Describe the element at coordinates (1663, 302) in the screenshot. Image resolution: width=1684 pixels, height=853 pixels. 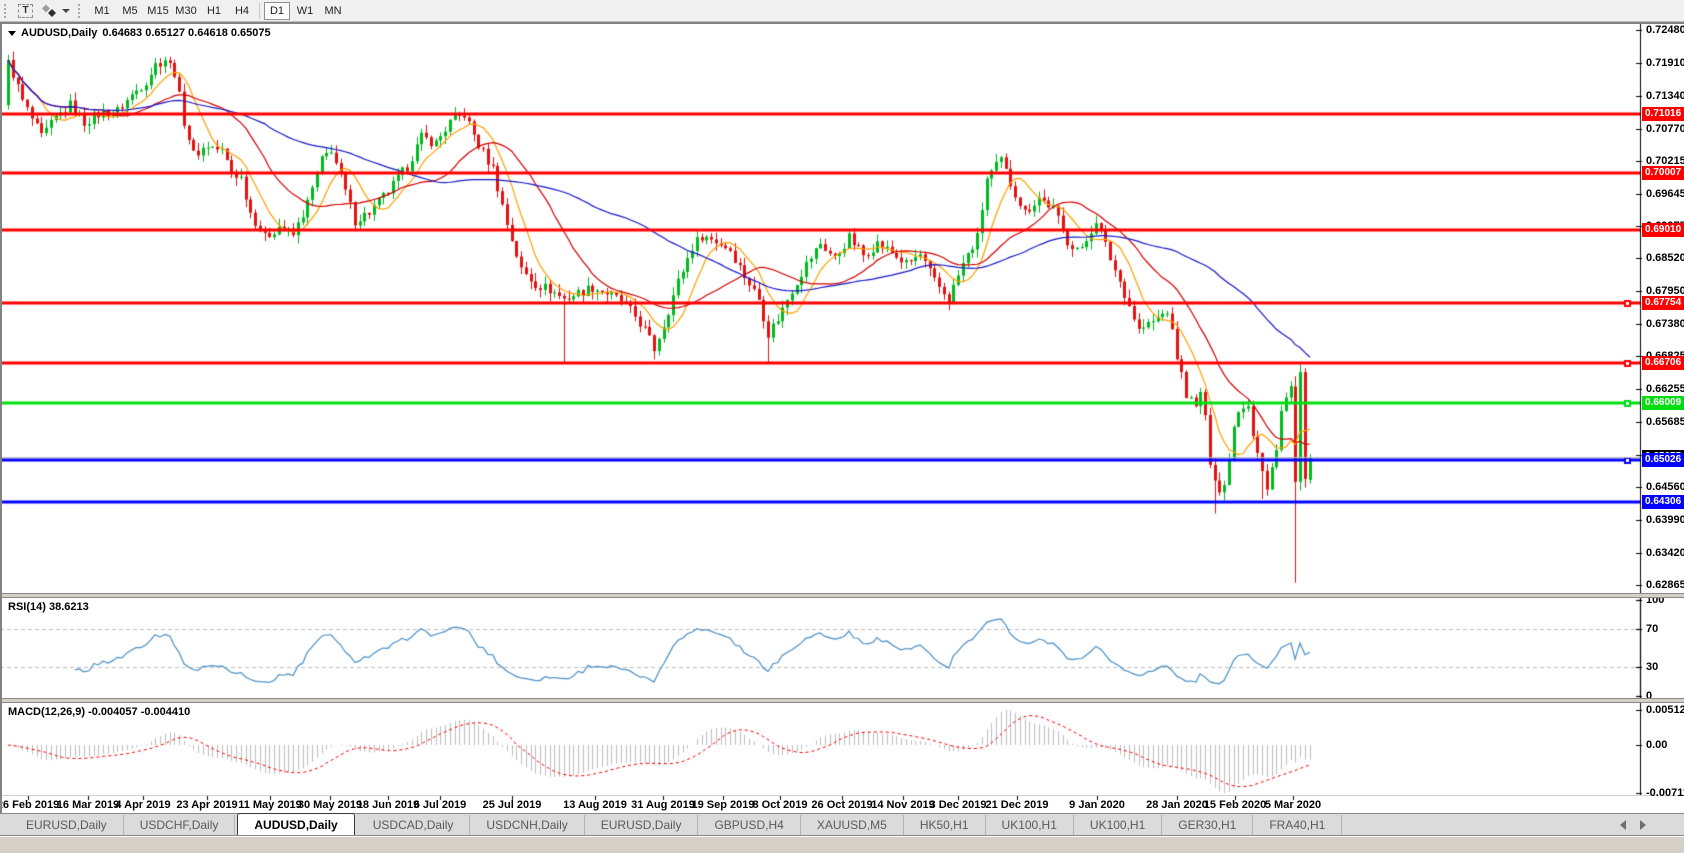
I see `level-price-label: 0.67754` at that location.